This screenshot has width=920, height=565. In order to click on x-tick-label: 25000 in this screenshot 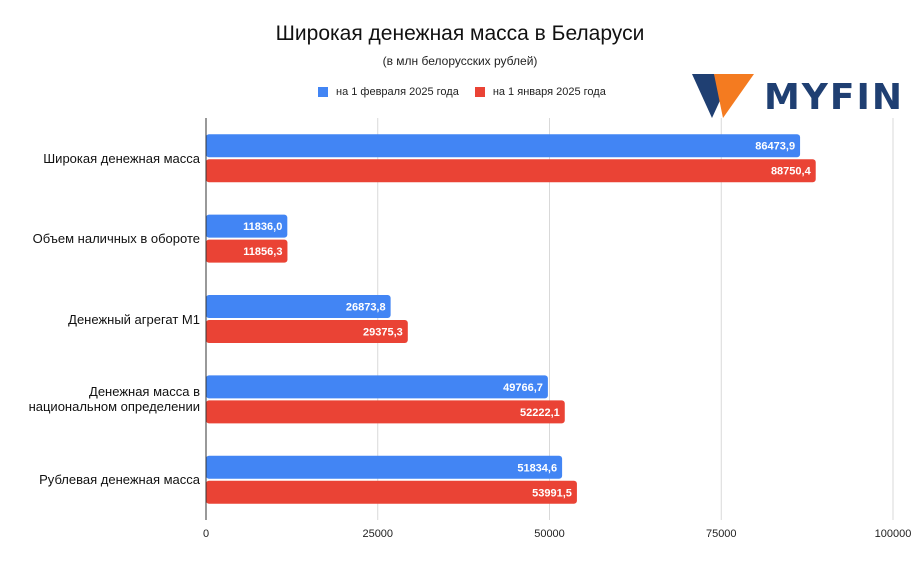, I will do `click(378, 534)`.